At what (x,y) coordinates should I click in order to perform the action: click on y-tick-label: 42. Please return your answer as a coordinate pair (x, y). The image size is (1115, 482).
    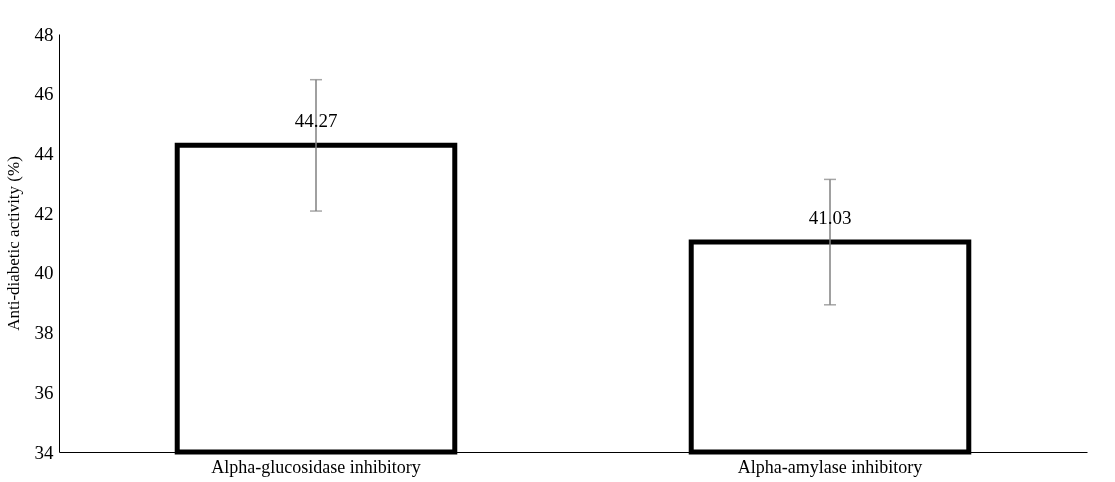
    Looking at the image, I should click on (44, 213).